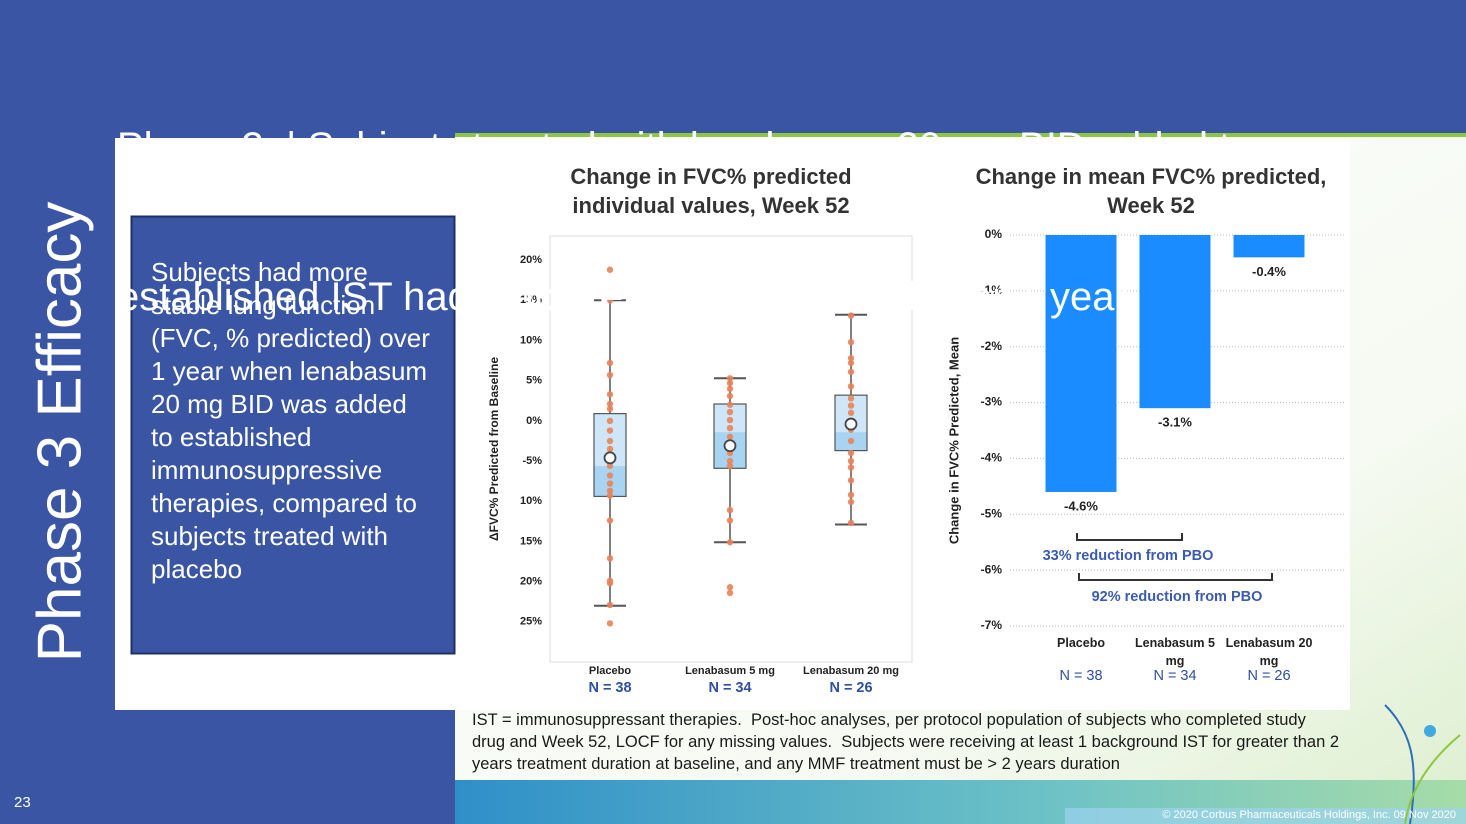  I want to click on chart-title: Week 52, so click(1151, 205).